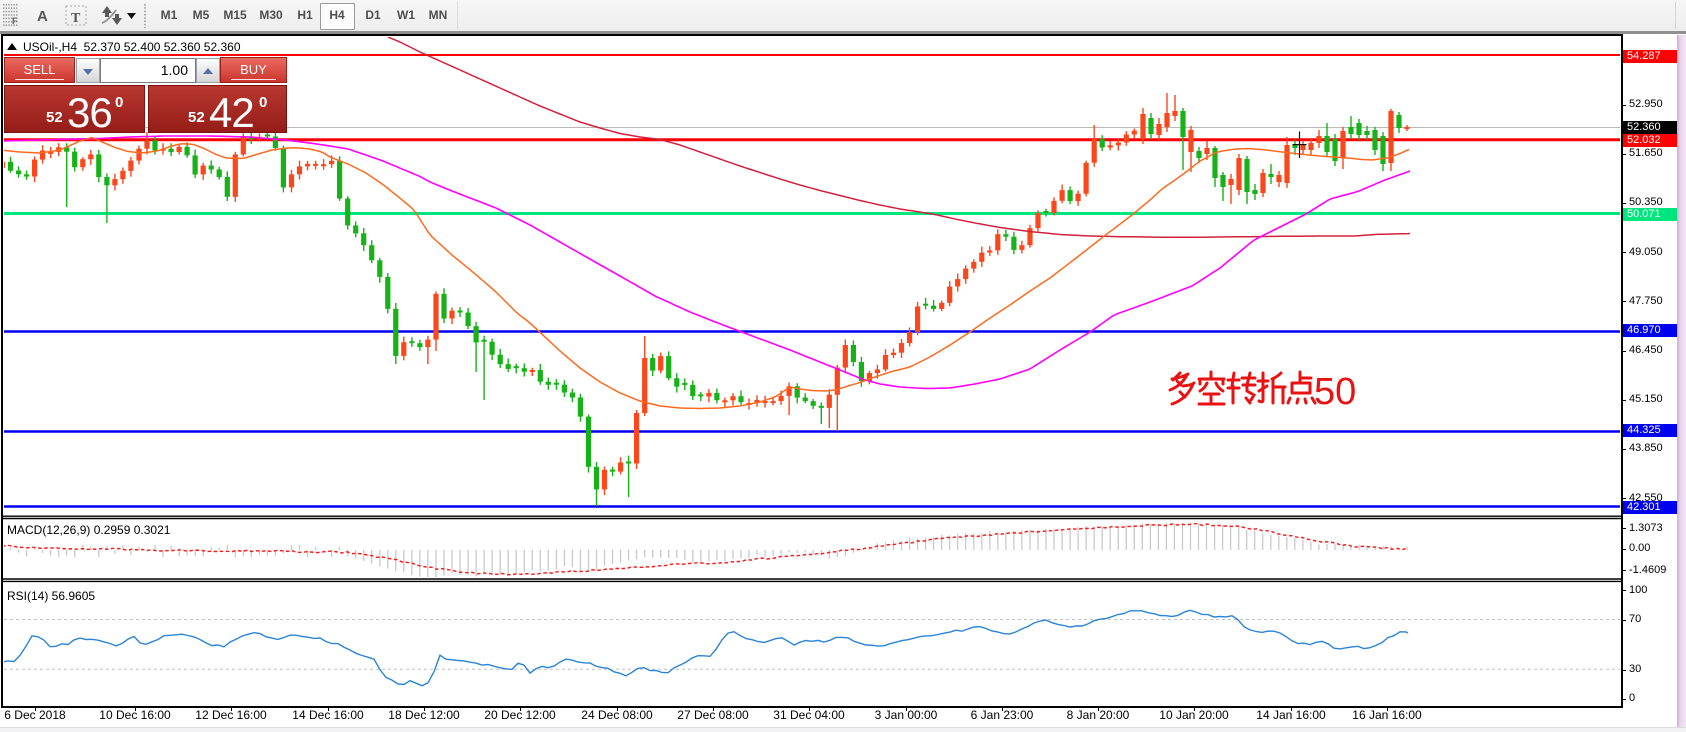 The image size is (1686, 732). I want to click on svg-text: A, so click(42, 16).